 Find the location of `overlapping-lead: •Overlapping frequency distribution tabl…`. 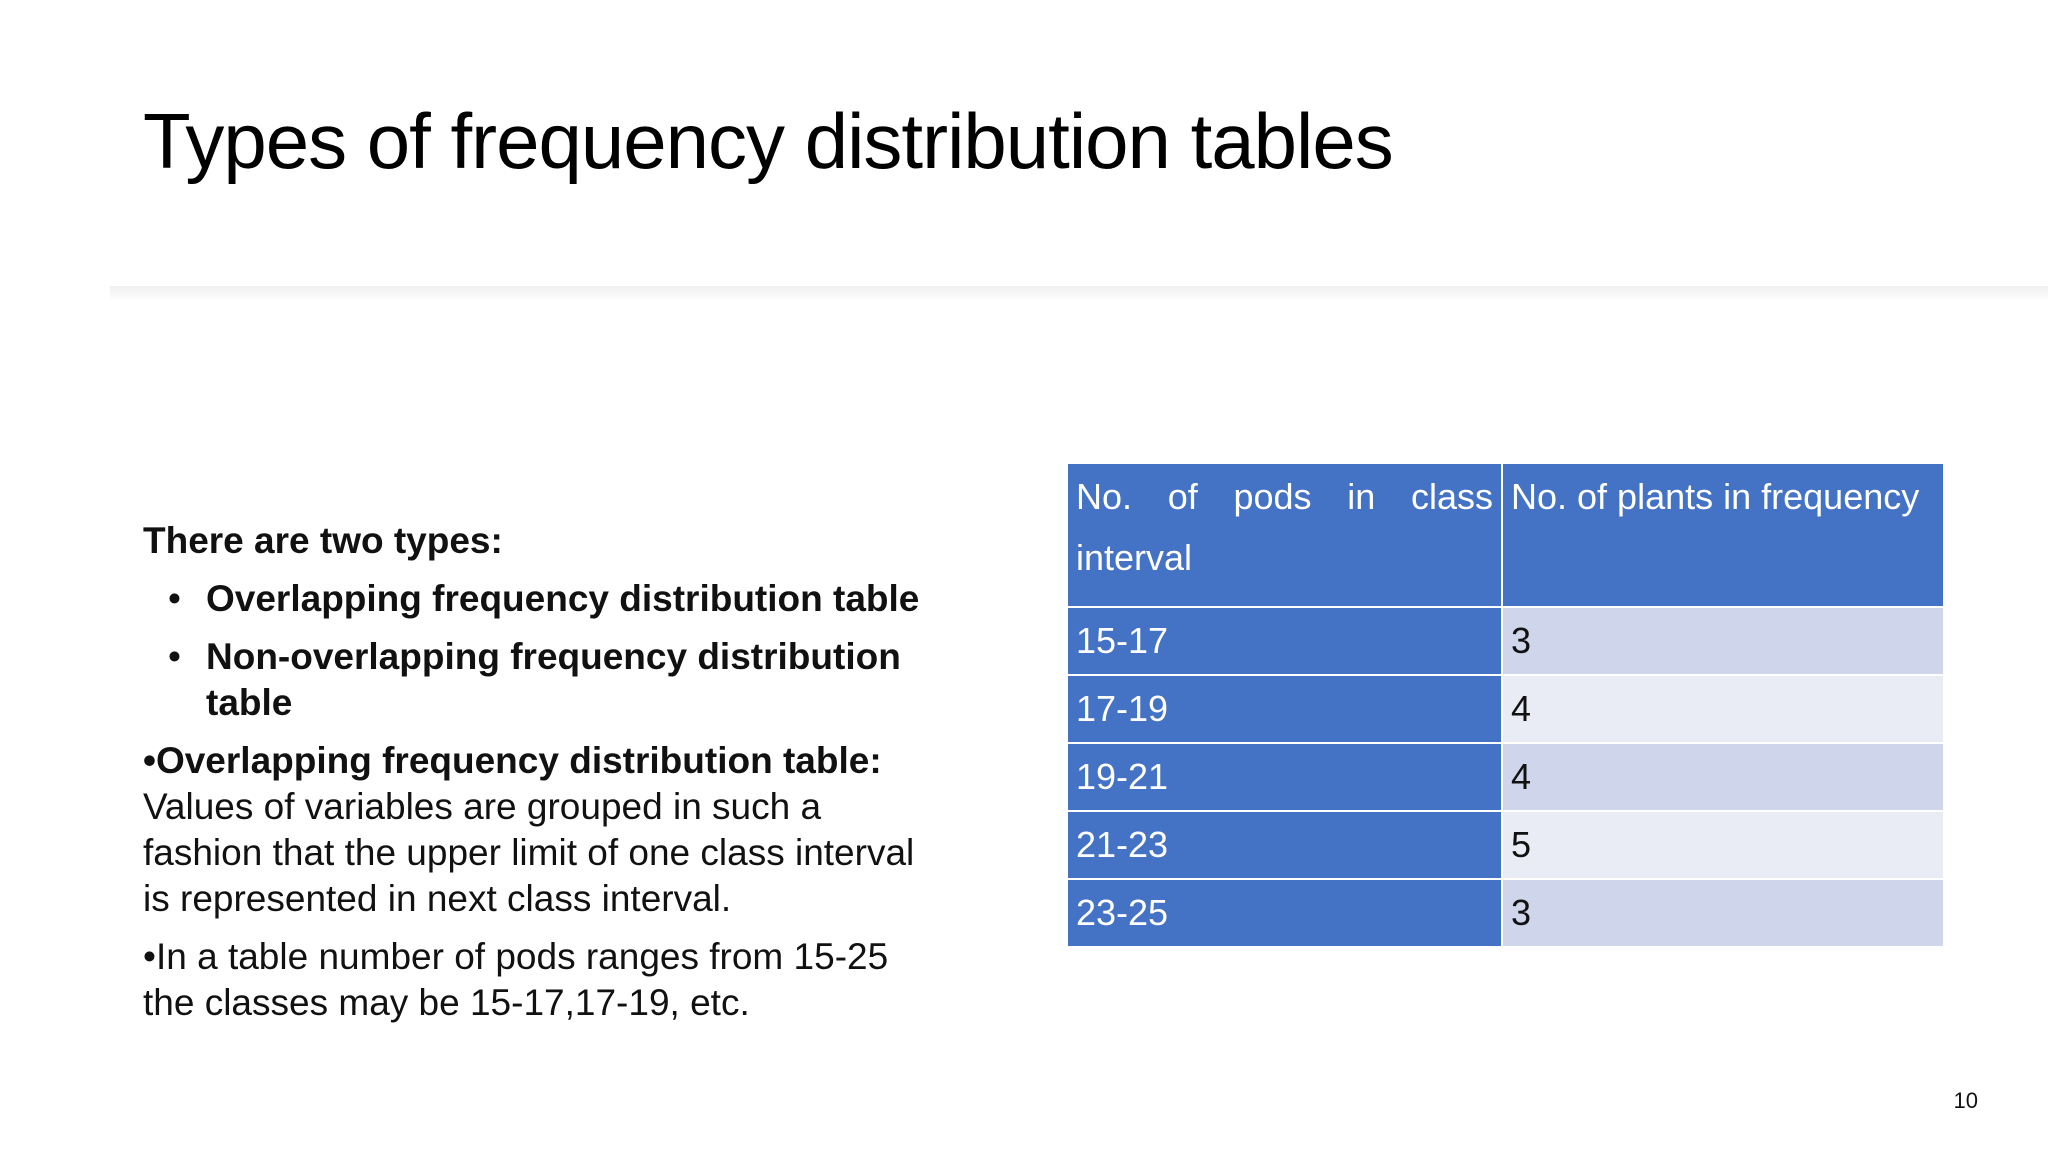

overlapping-lead: •Overlapping frequency distribution tabl… is located at coordinates (512, 760).